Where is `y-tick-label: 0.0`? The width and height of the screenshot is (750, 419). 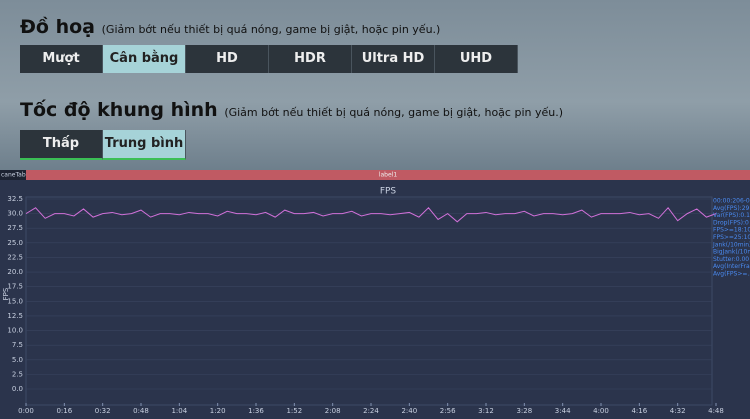
y-tick-label: 0.0 is located at coordinates (17, 389).